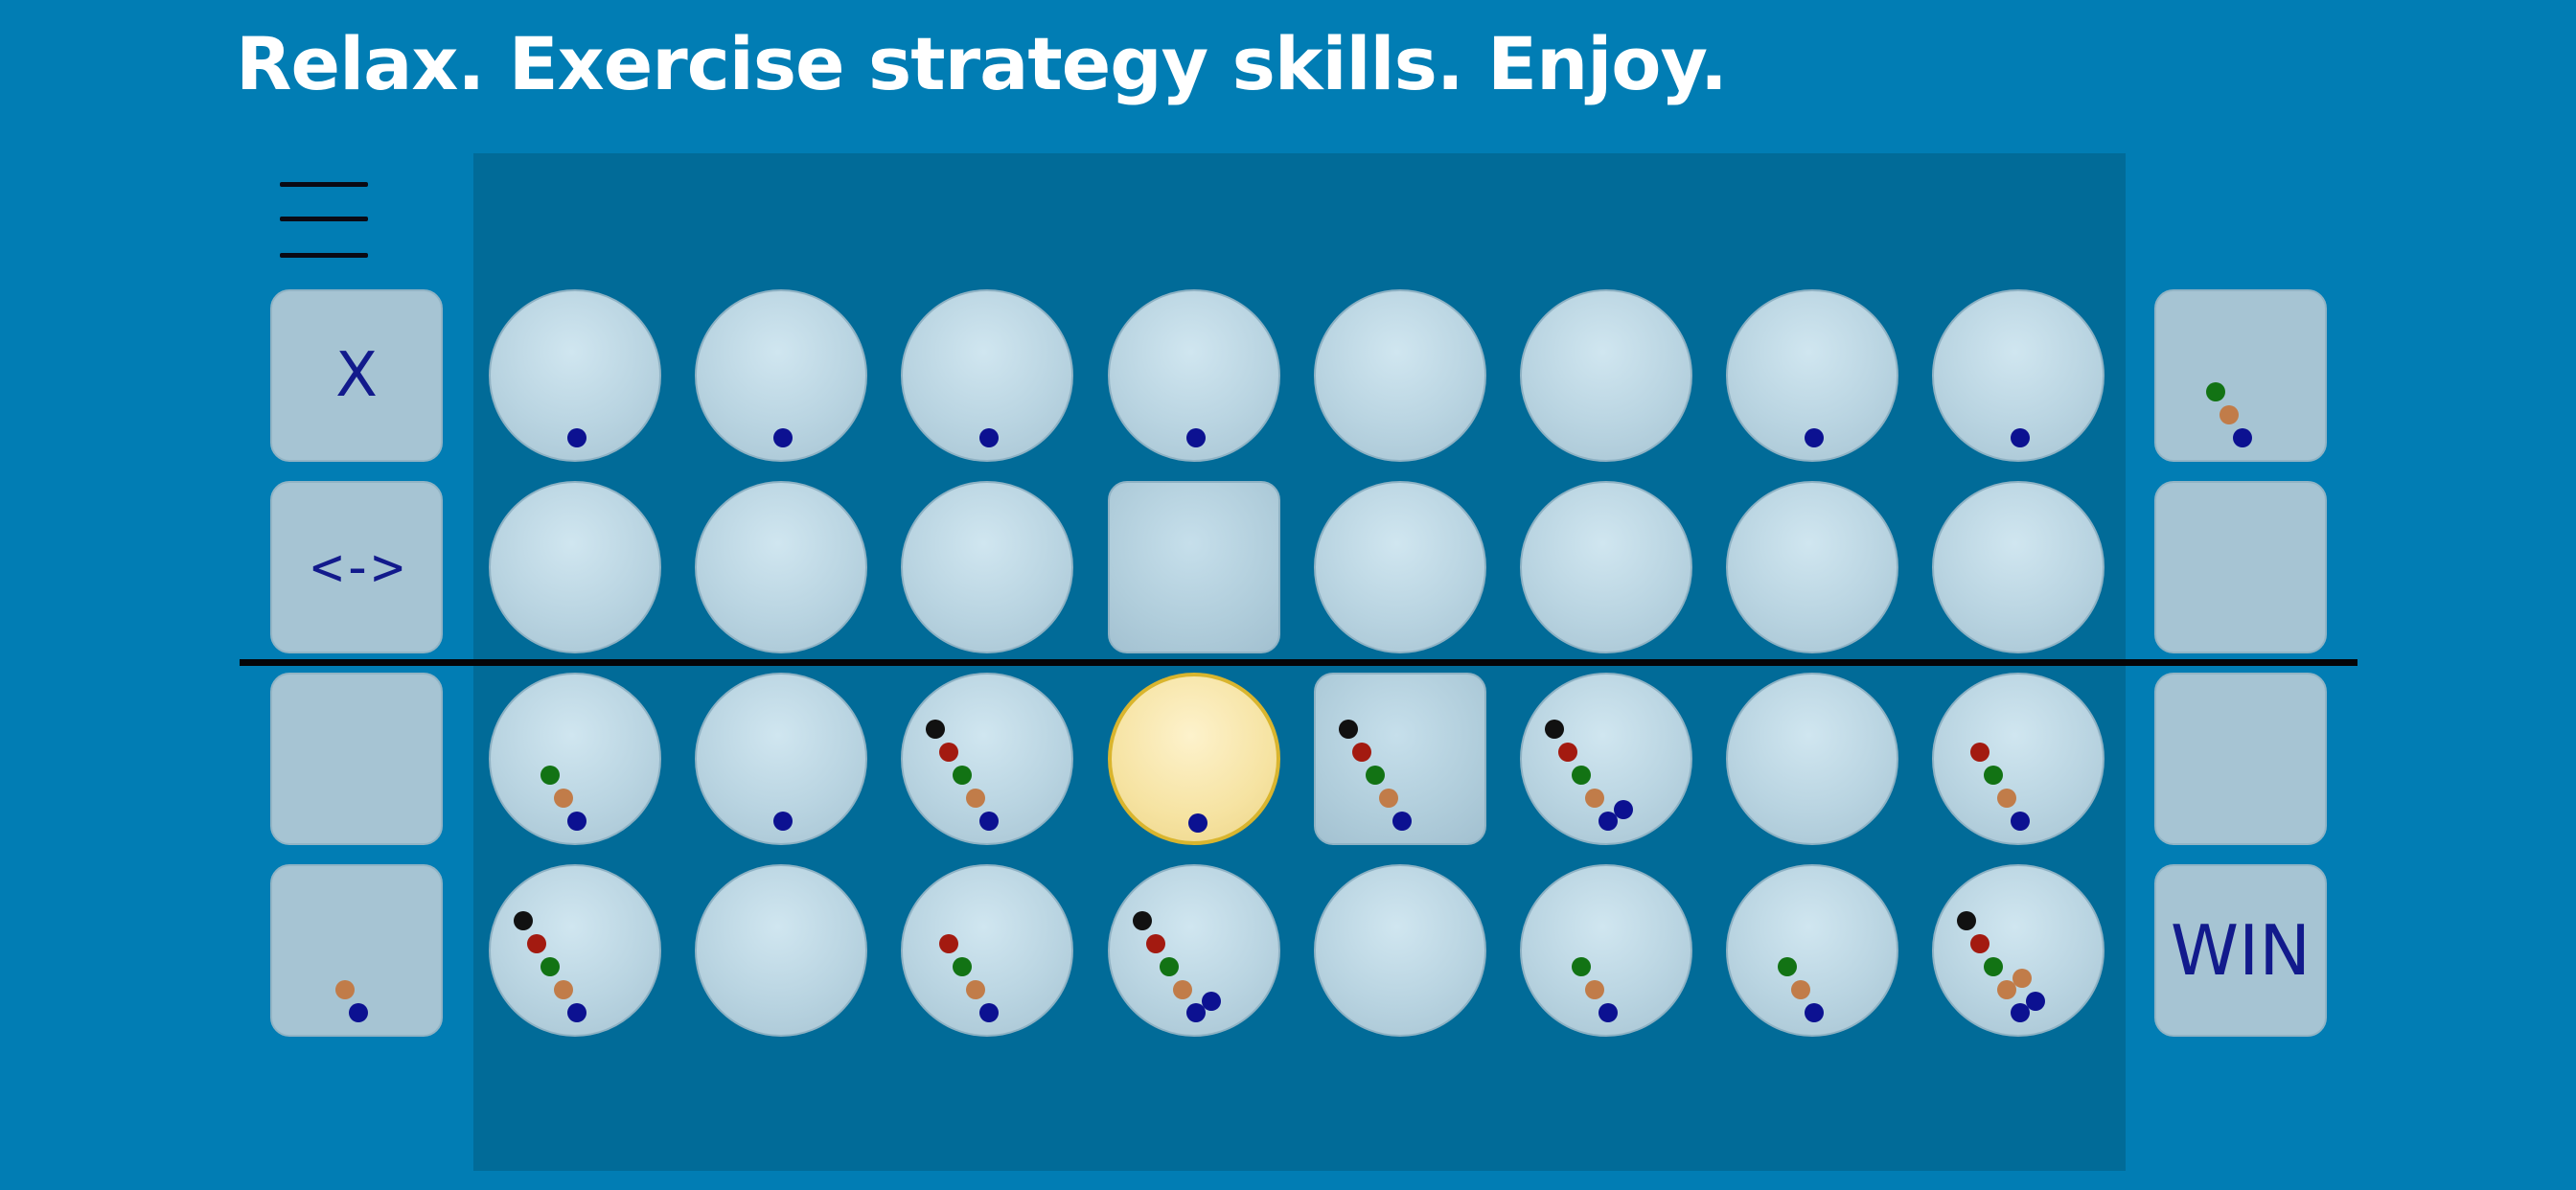  I want to click on win-button: WIN, so click(2240, 951).